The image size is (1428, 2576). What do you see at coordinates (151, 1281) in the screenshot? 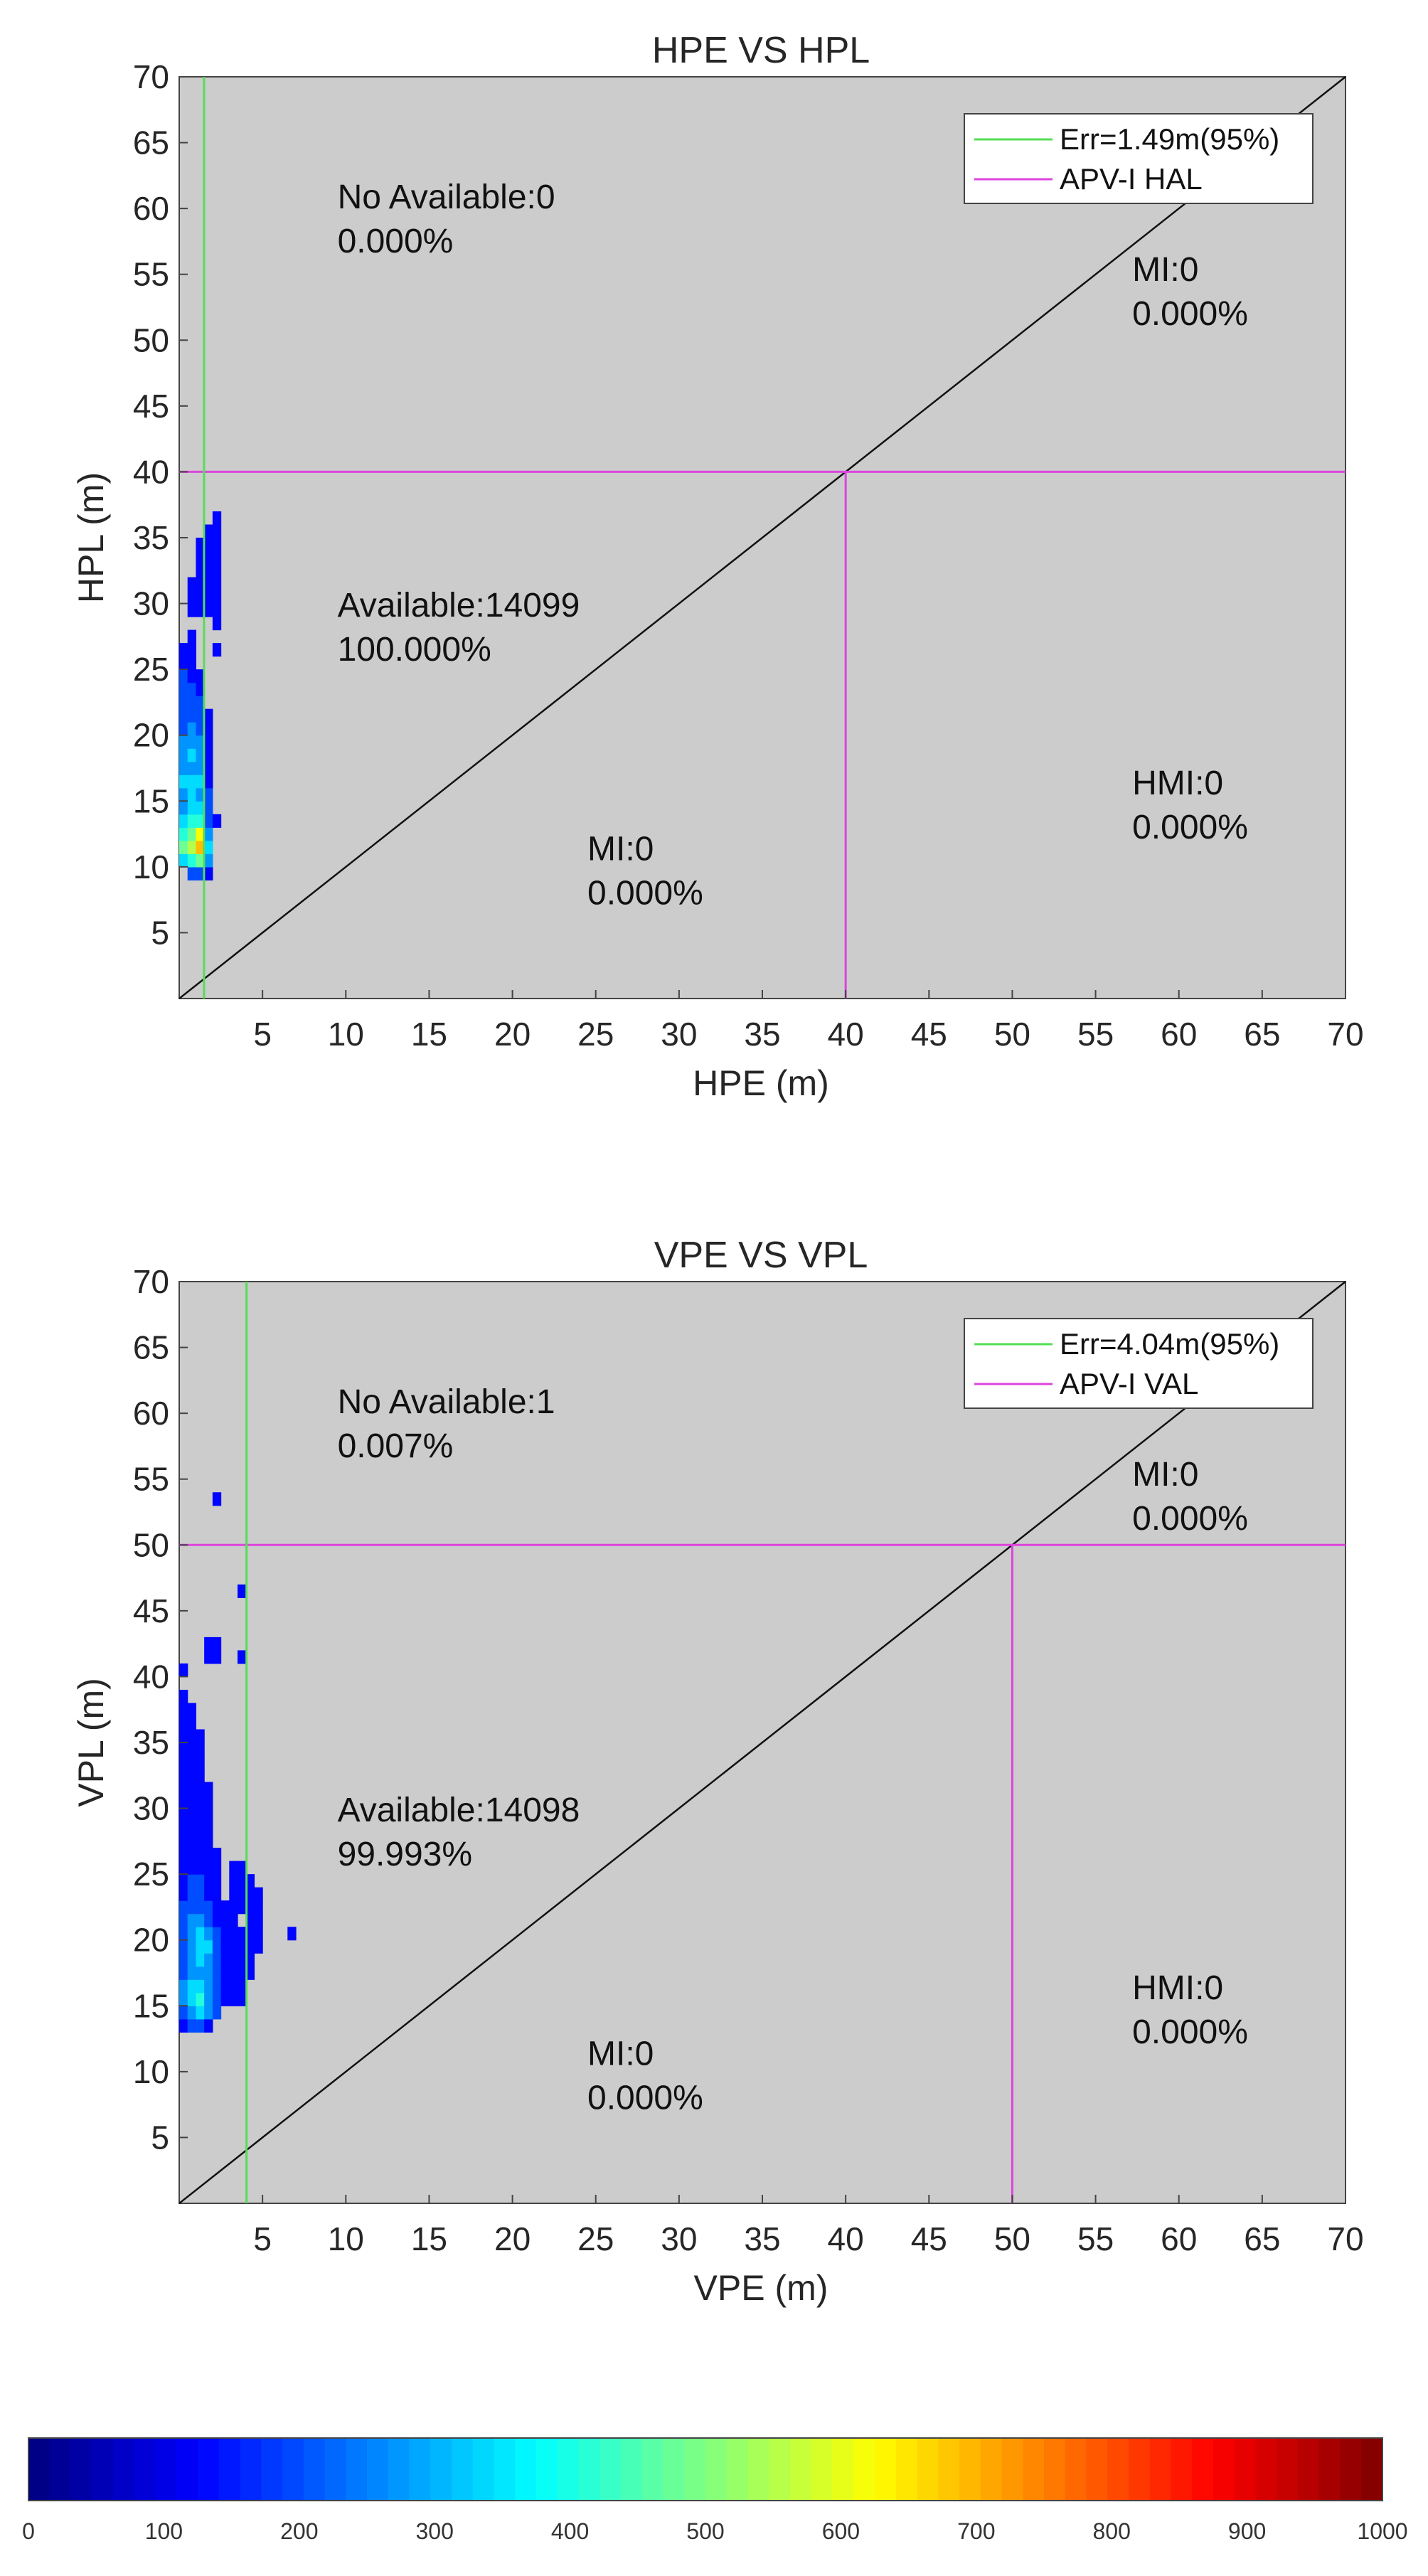
I see `y-tick-label: 70` at bounding box center [151, 1281].